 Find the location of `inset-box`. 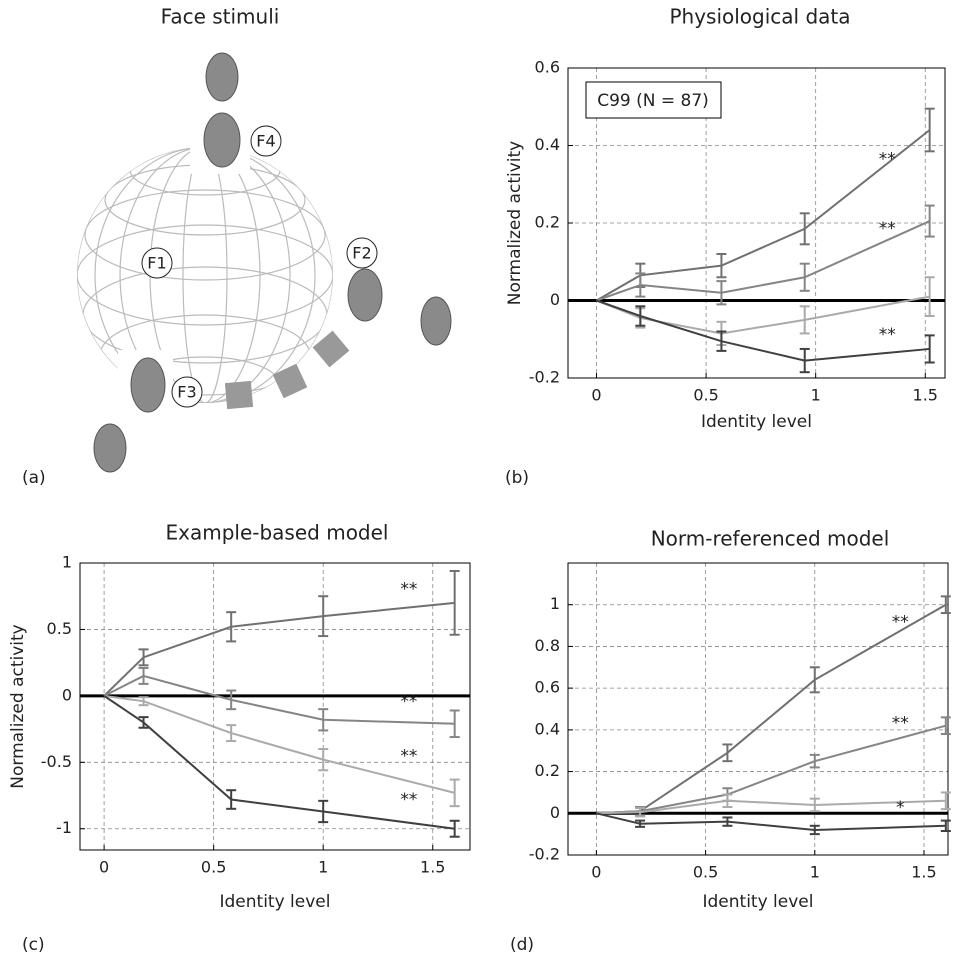

inset-box is located at coordinates (653, 100).